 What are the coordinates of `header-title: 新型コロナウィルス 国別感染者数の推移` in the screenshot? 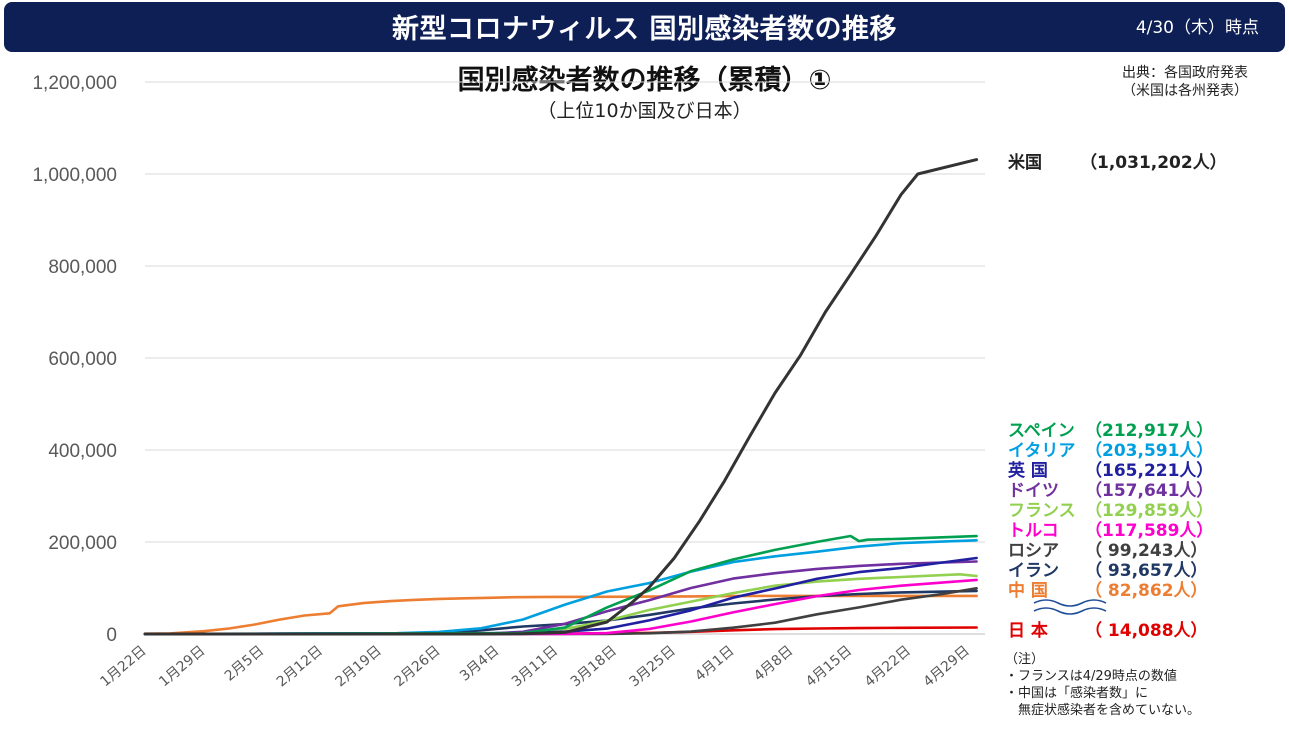 It's located at (644, 29).